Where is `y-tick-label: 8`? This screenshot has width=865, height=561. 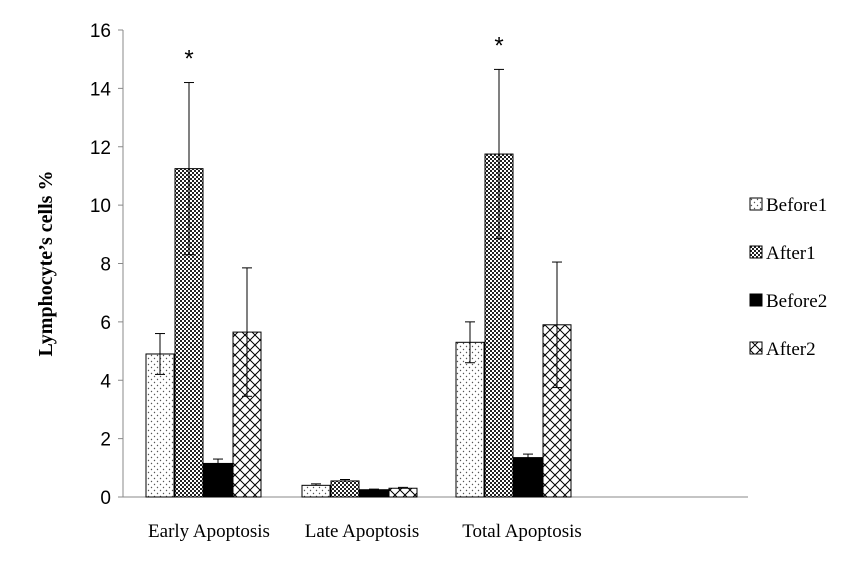
y-tick-label: 8 is located at coordinates (105, 265).